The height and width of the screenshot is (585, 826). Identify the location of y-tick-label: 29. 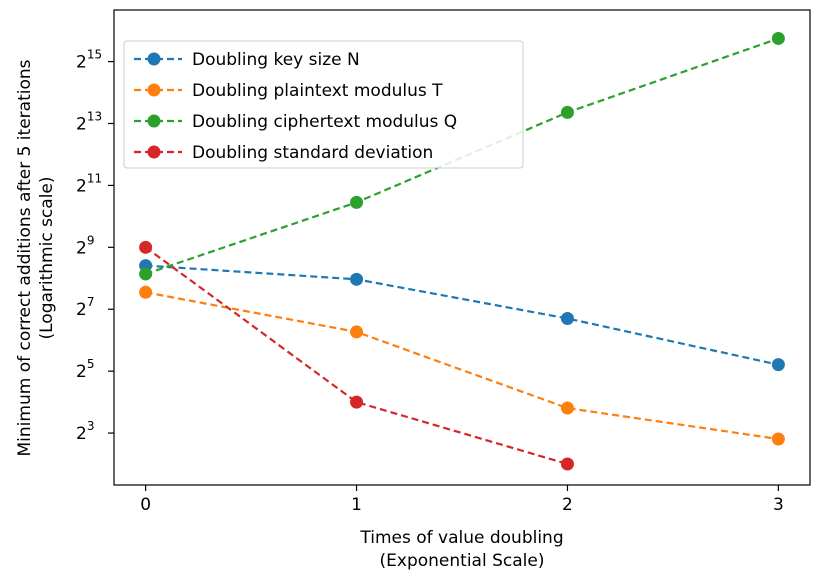
(85, 245).